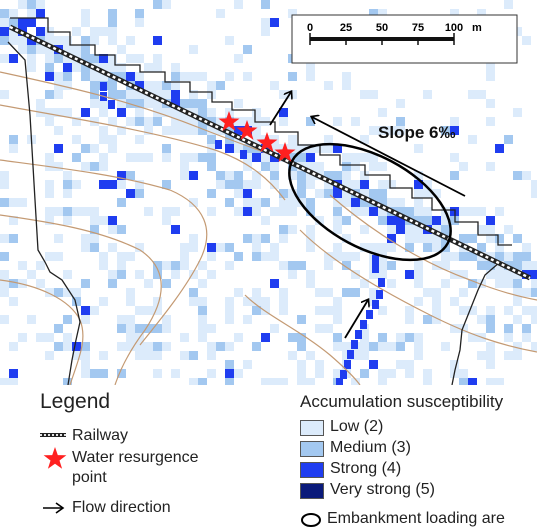  Describe the element at coordinates (257, 136) in the screenshot. I see `water-resurgence-points` at that location.